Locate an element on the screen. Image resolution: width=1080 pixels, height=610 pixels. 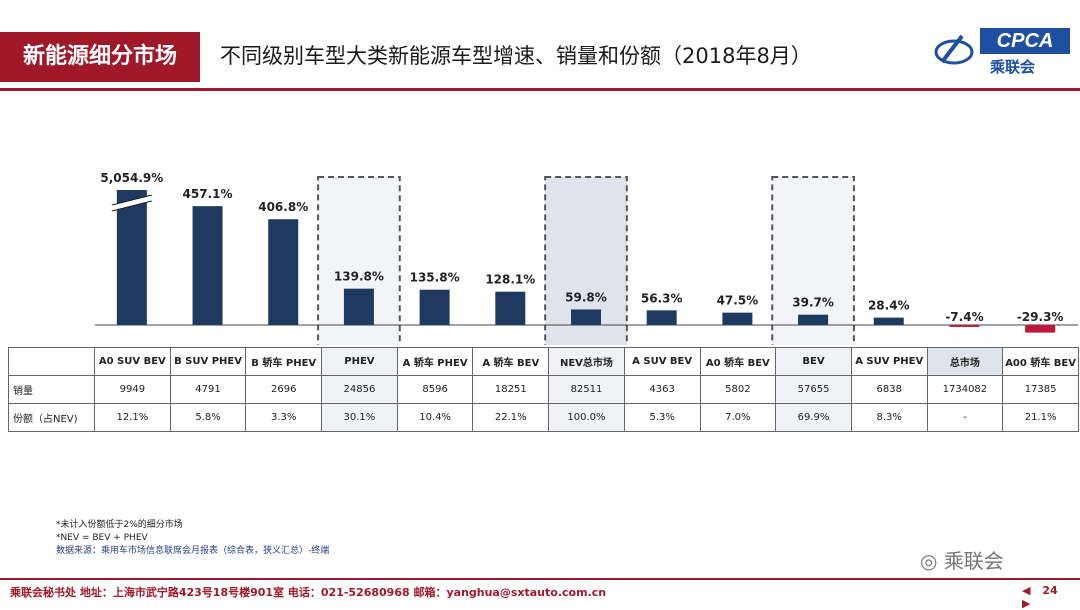
bar-value-label-0: 5,054.9% is located at coordinates (131, 178).